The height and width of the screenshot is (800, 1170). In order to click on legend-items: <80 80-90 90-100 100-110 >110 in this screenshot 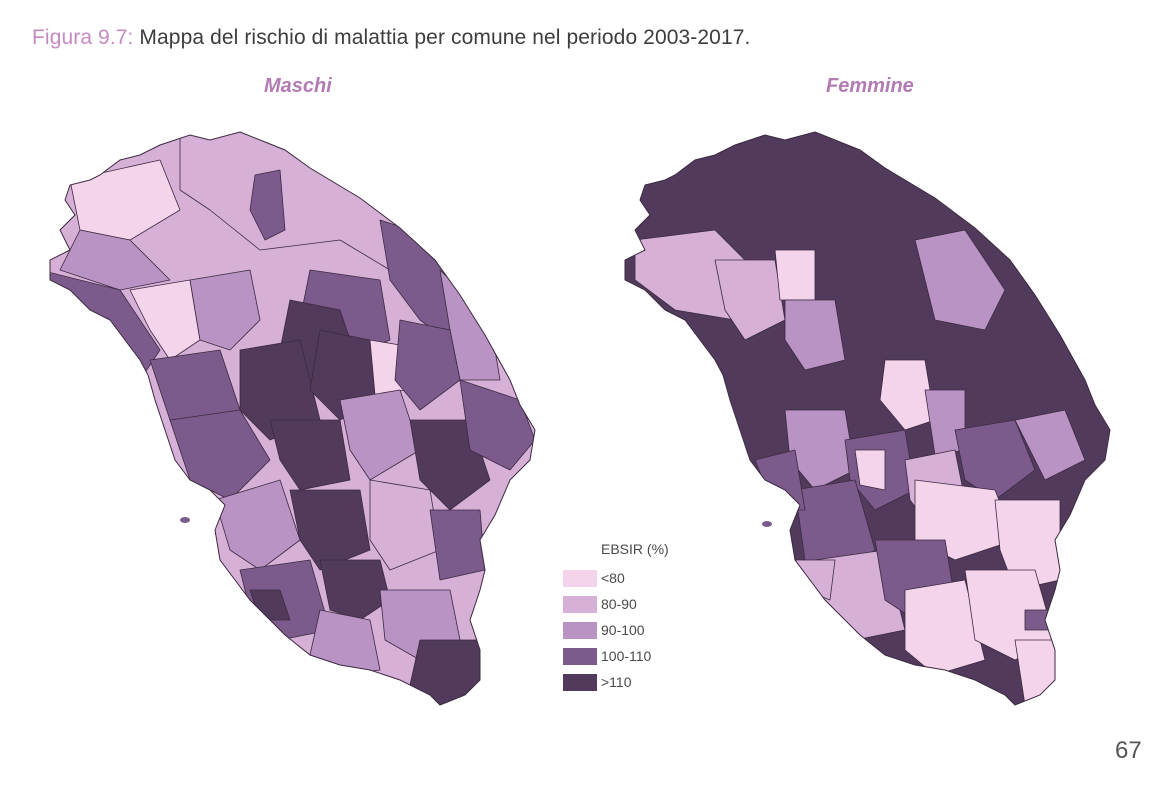, I will do `click(616, 630)`.